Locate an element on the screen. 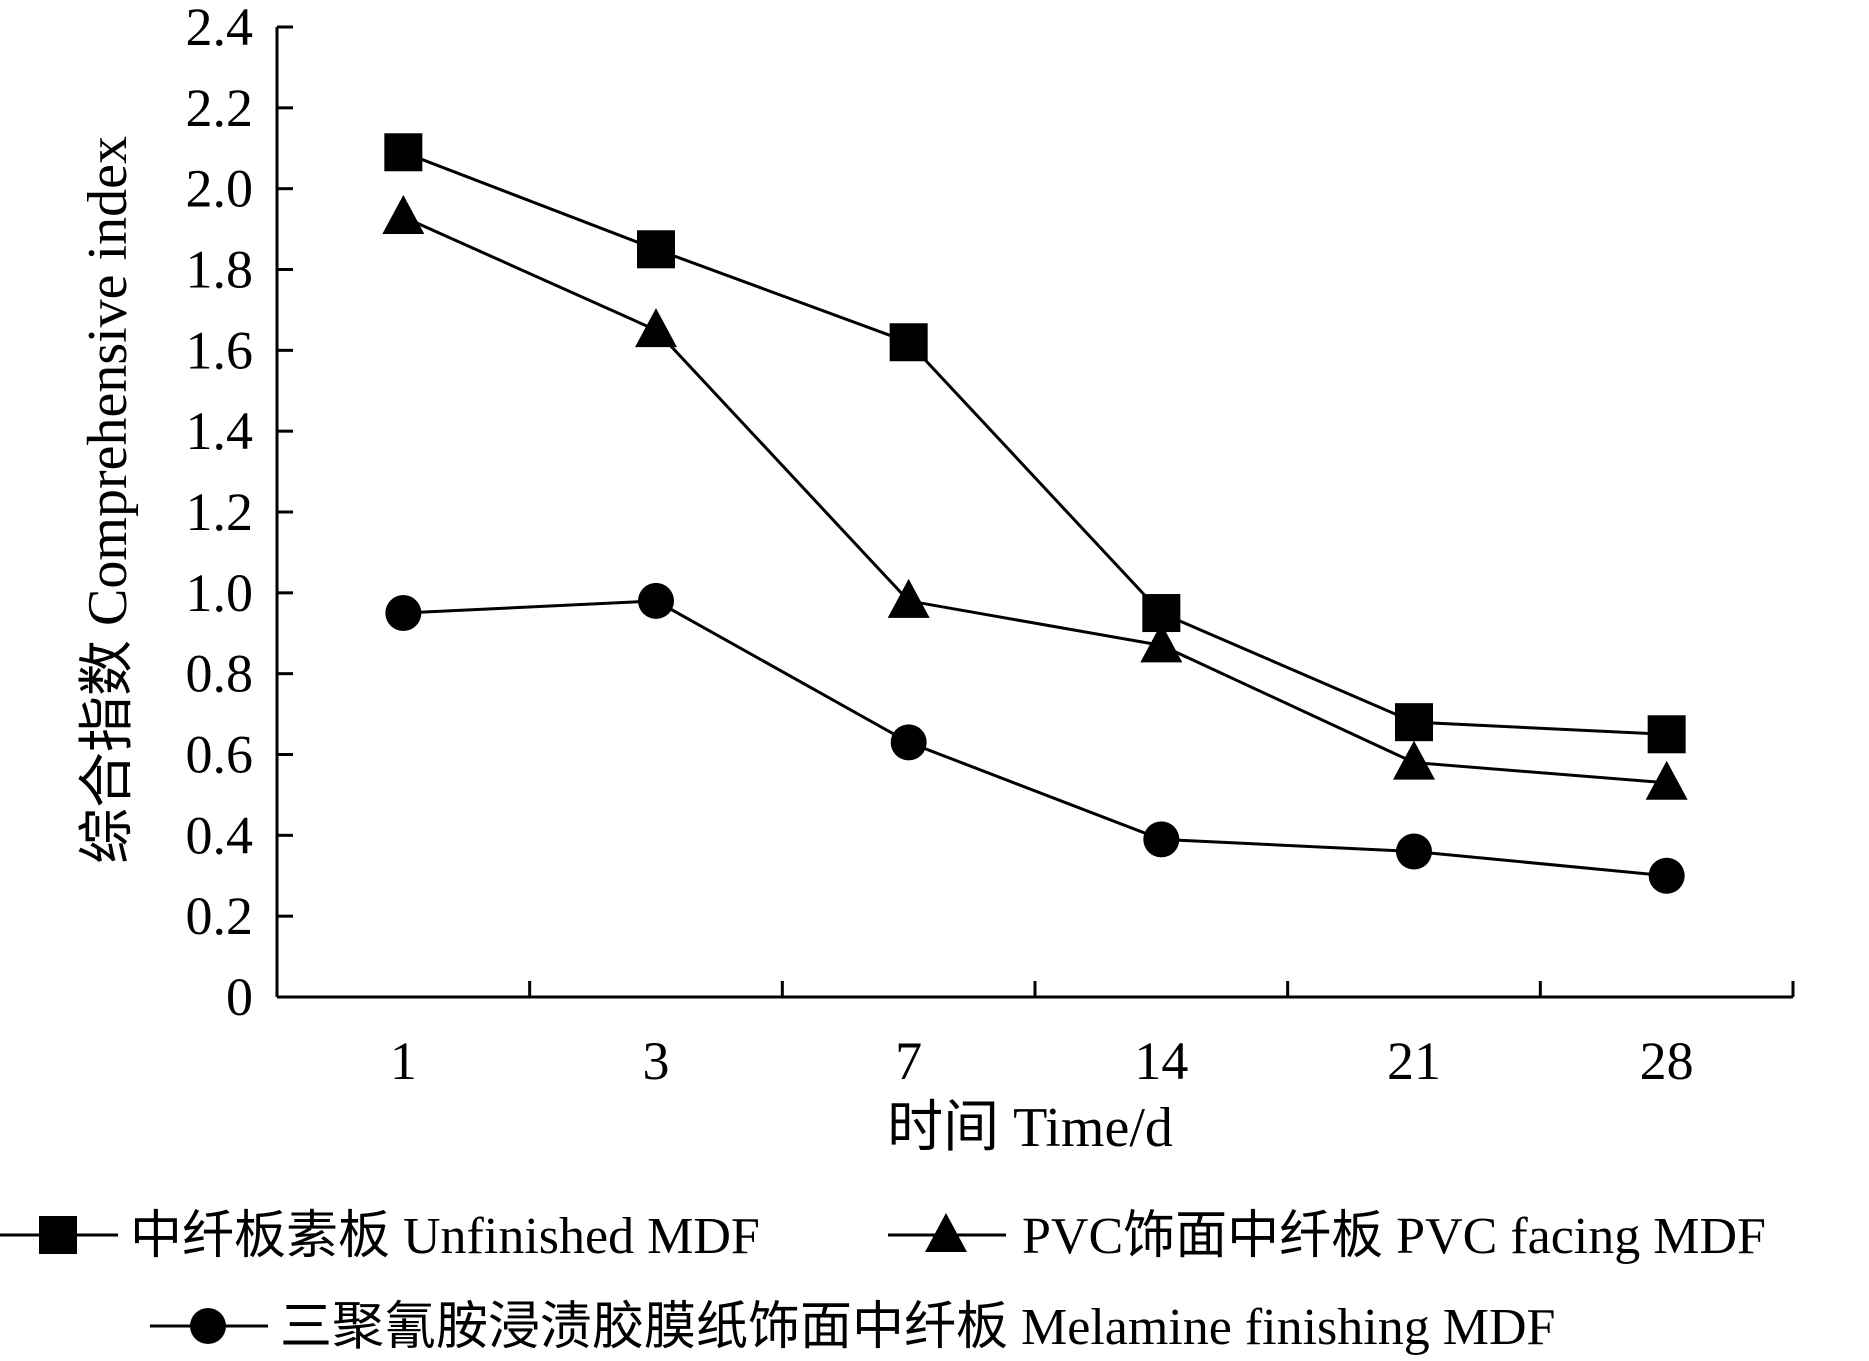  y-tick-label: 1.8 is located at coordinates (220, 270).